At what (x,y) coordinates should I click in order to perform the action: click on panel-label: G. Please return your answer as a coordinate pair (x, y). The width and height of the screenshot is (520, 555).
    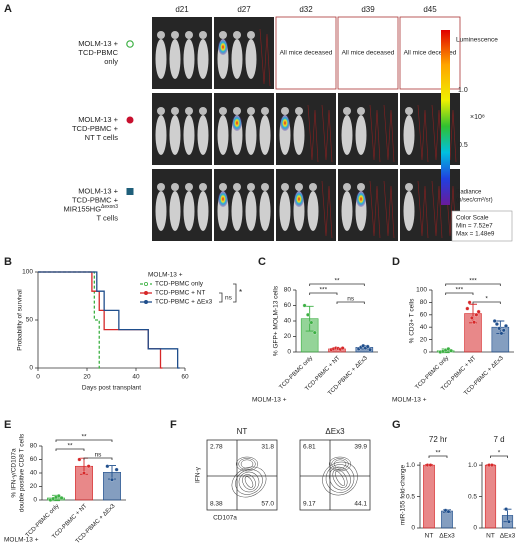
    Looking at the image, I should click on (396, 425).